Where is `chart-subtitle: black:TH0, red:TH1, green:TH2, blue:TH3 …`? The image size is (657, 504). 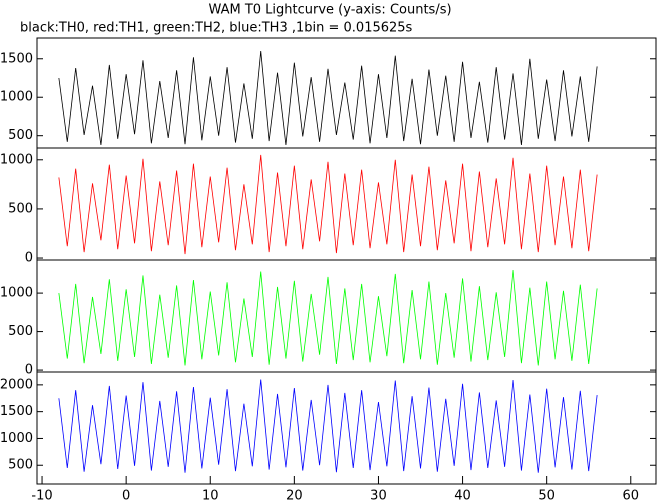
chart-subtitle: black:TH0, red:TH1, green:TH2, blue:TH3 … is located at coordinates (216, 28).